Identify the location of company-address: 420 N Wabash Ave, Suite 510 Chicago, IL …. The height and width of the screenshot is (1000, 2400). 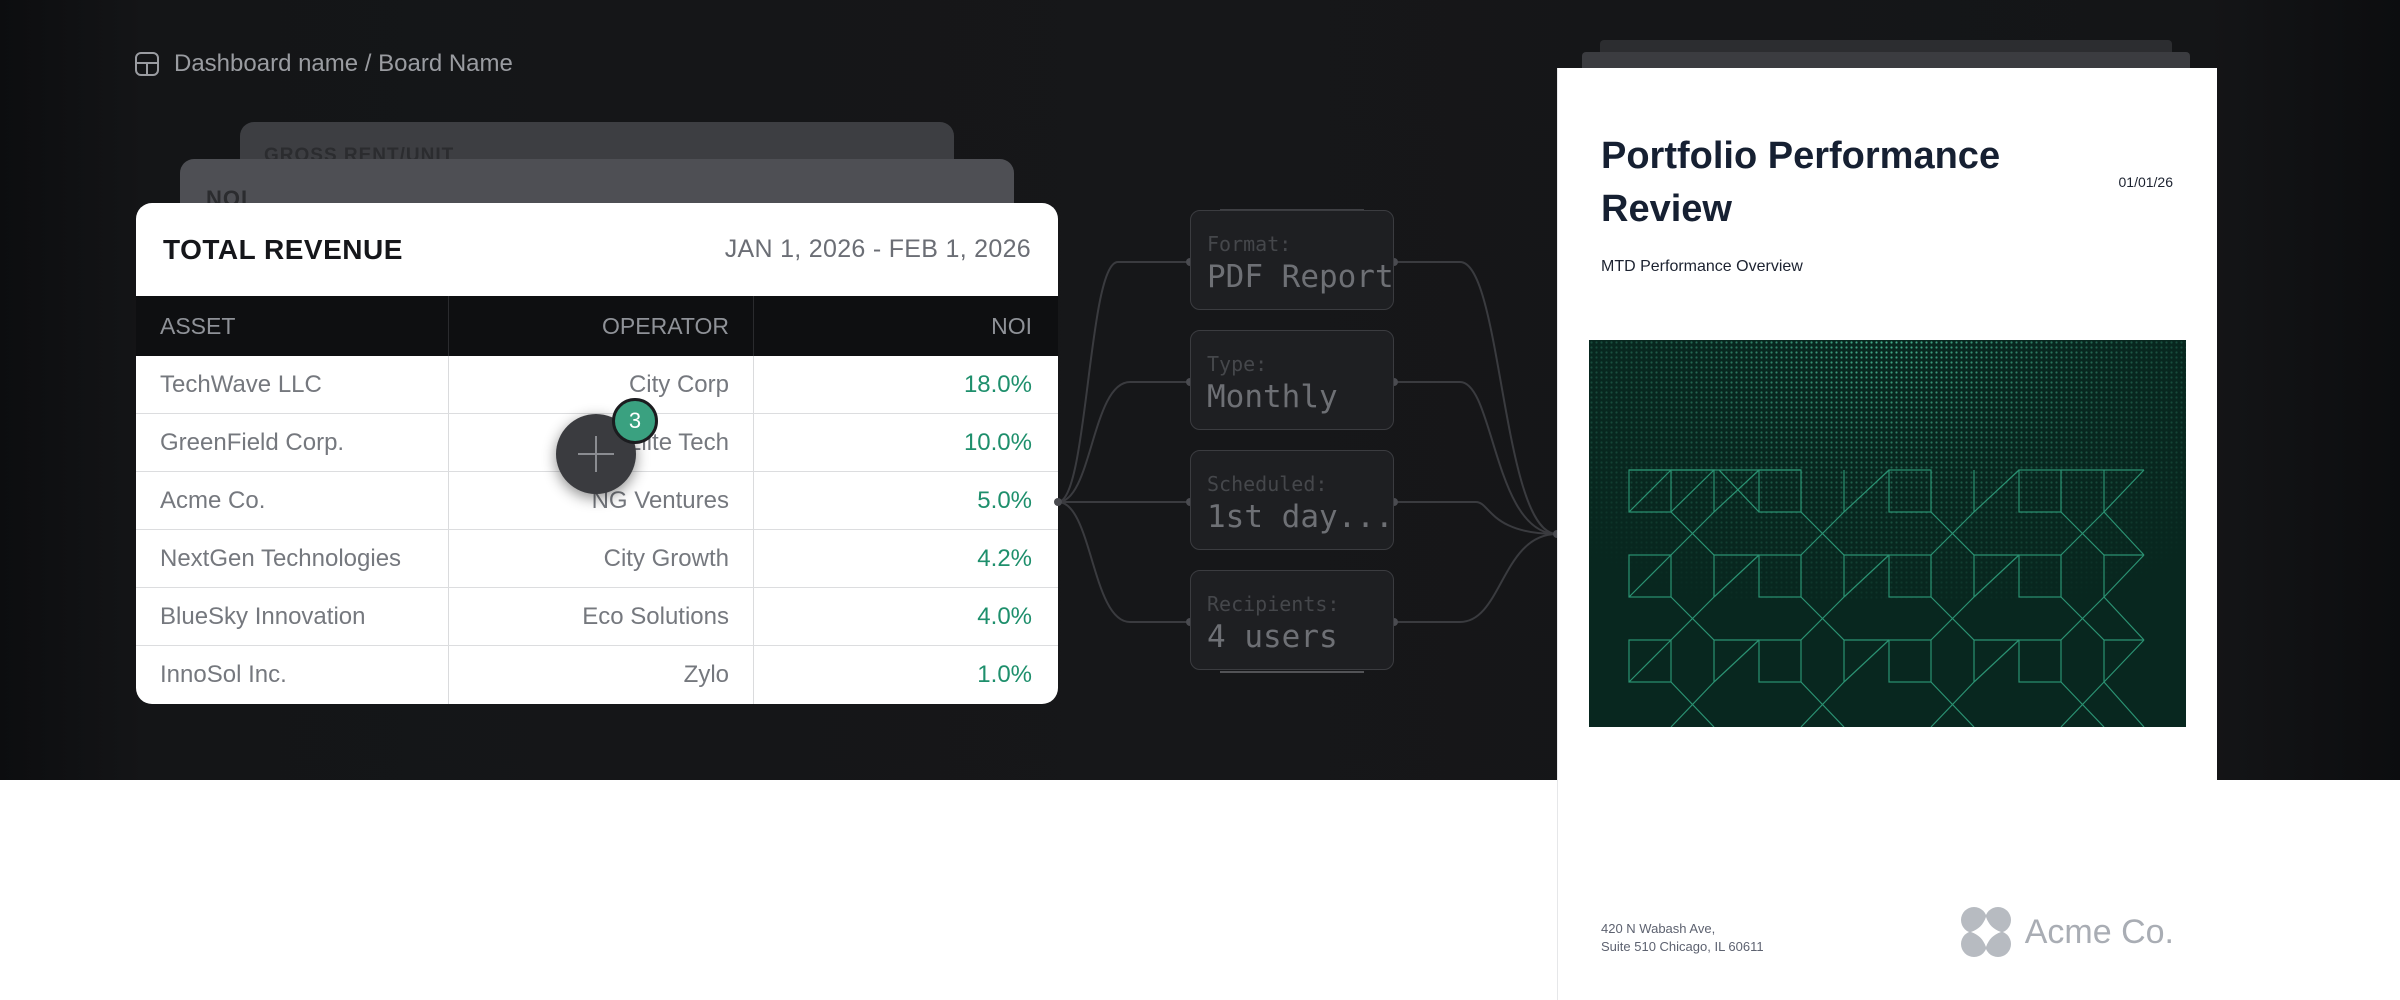
(1682, 938).